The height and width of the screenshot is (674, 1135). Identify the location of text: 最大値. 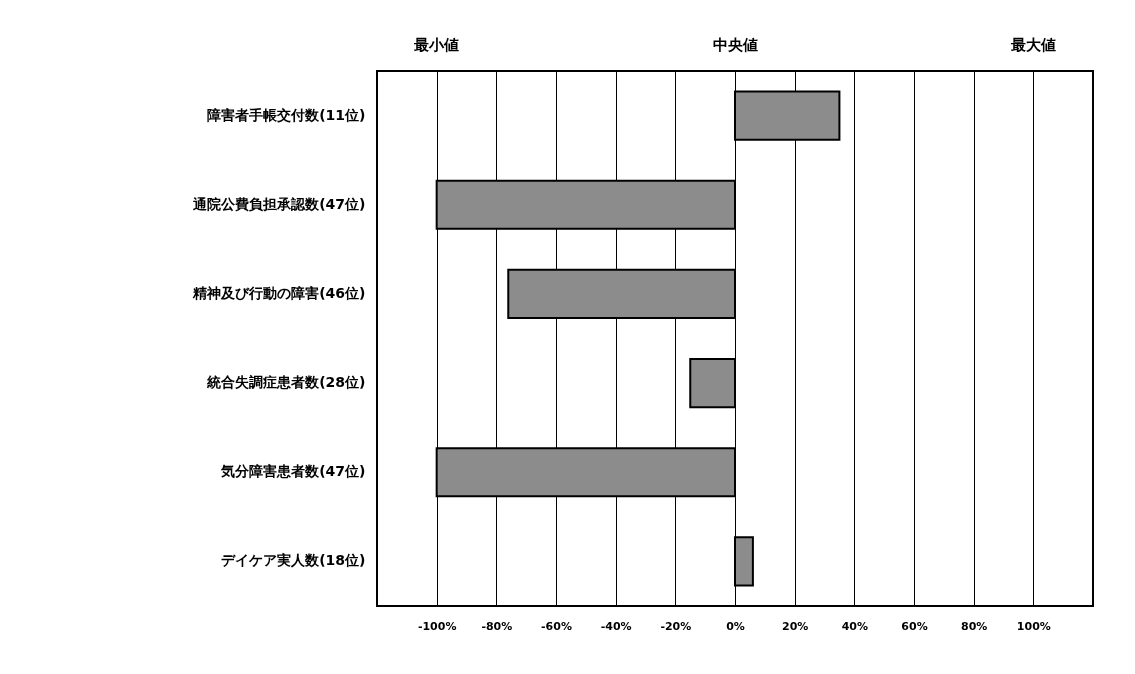
(1032, 45).